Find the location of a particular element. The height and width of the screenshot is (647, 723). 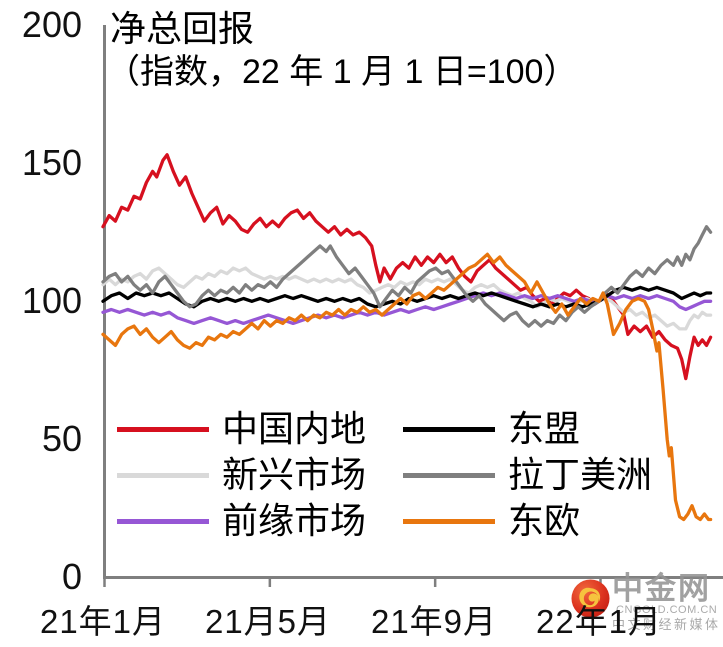

gold-swirl-cloud-icon is located at coordinates (590, 598).